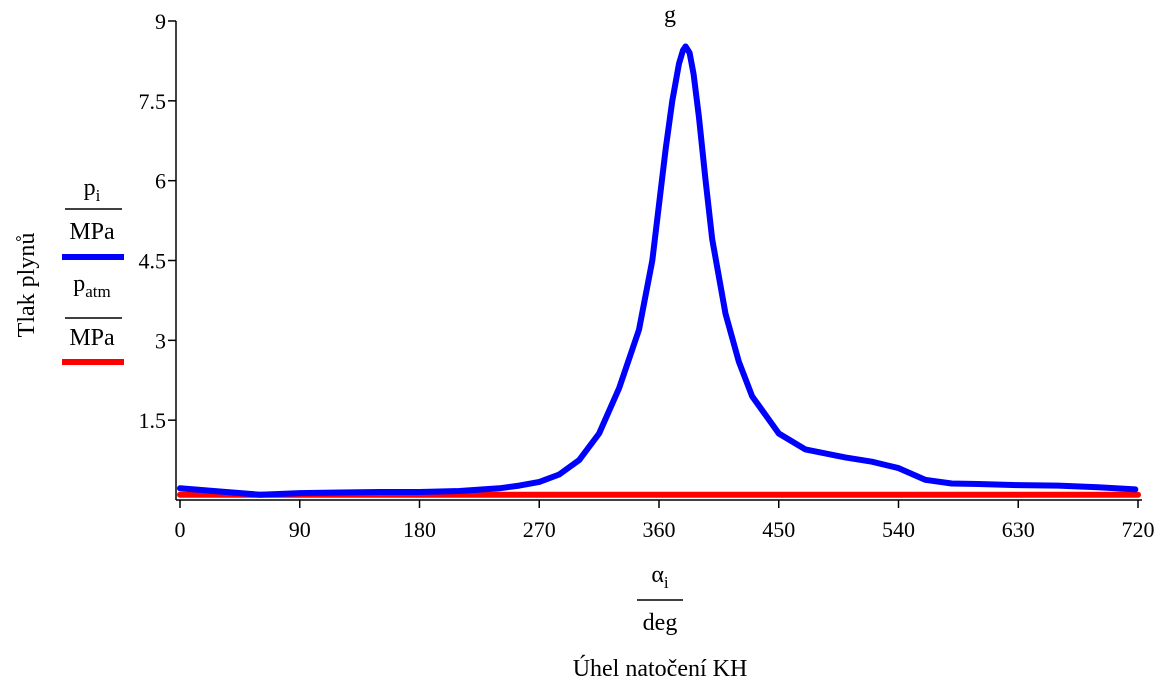 This screenshot has height=686, width=1168. I want to click on x-tick-label: 180, so click(419, 529).